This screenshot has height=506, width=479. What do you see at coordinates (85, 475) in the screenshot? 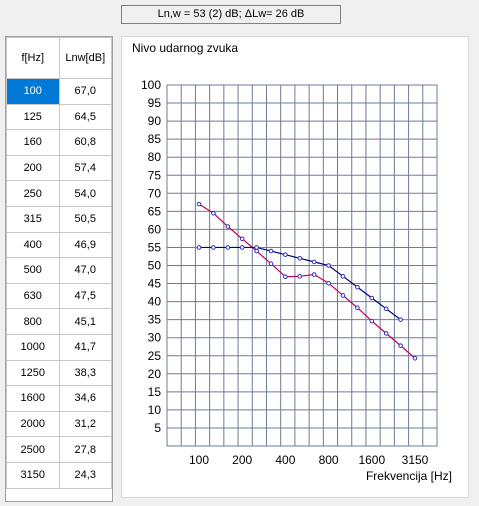
I see `level-cell: 24,3` at bounding box center [85, 475].